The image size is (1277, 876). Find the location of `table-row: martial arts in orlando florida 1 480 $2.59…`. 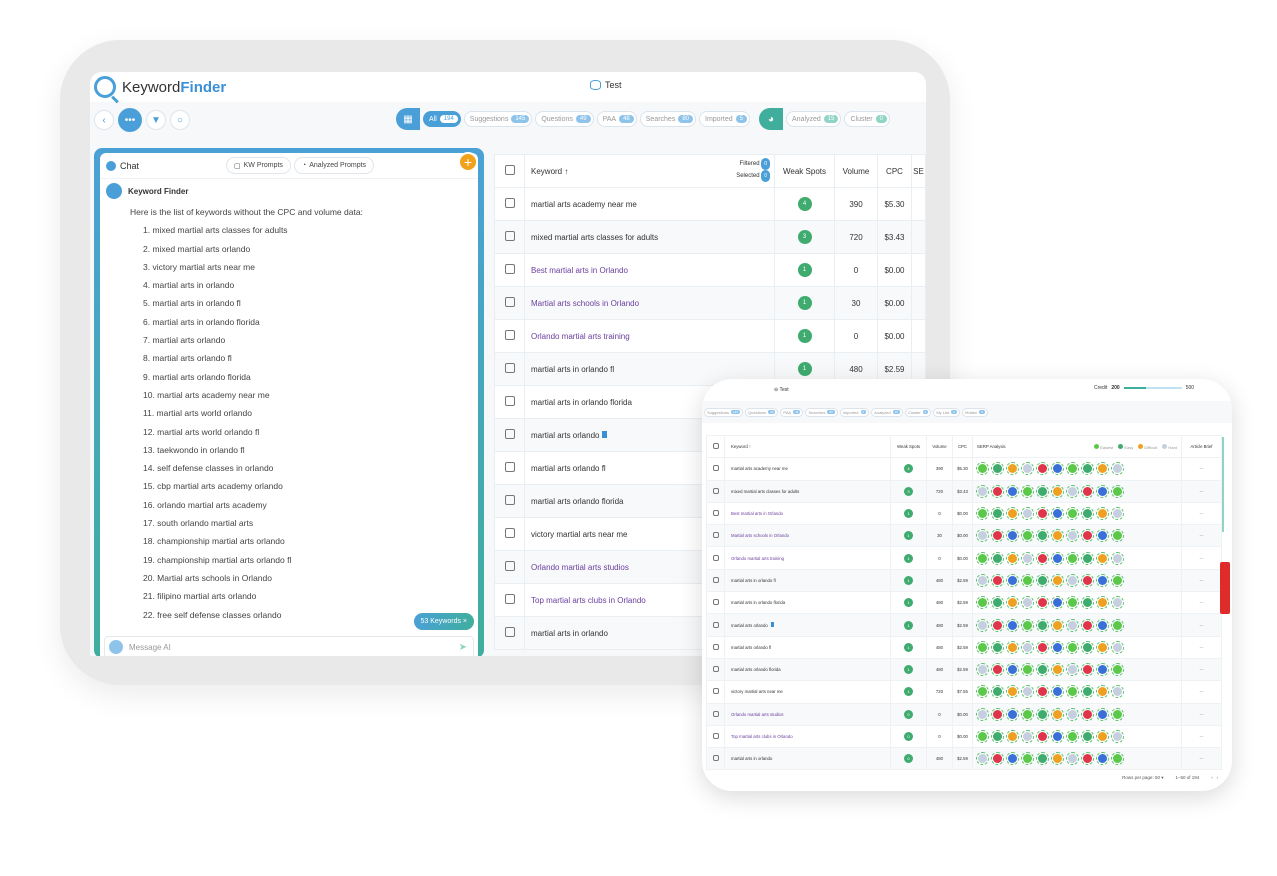

table-row: martial arts in orlando florida 1 480 $2.59… is located at coordinates (964, 603).